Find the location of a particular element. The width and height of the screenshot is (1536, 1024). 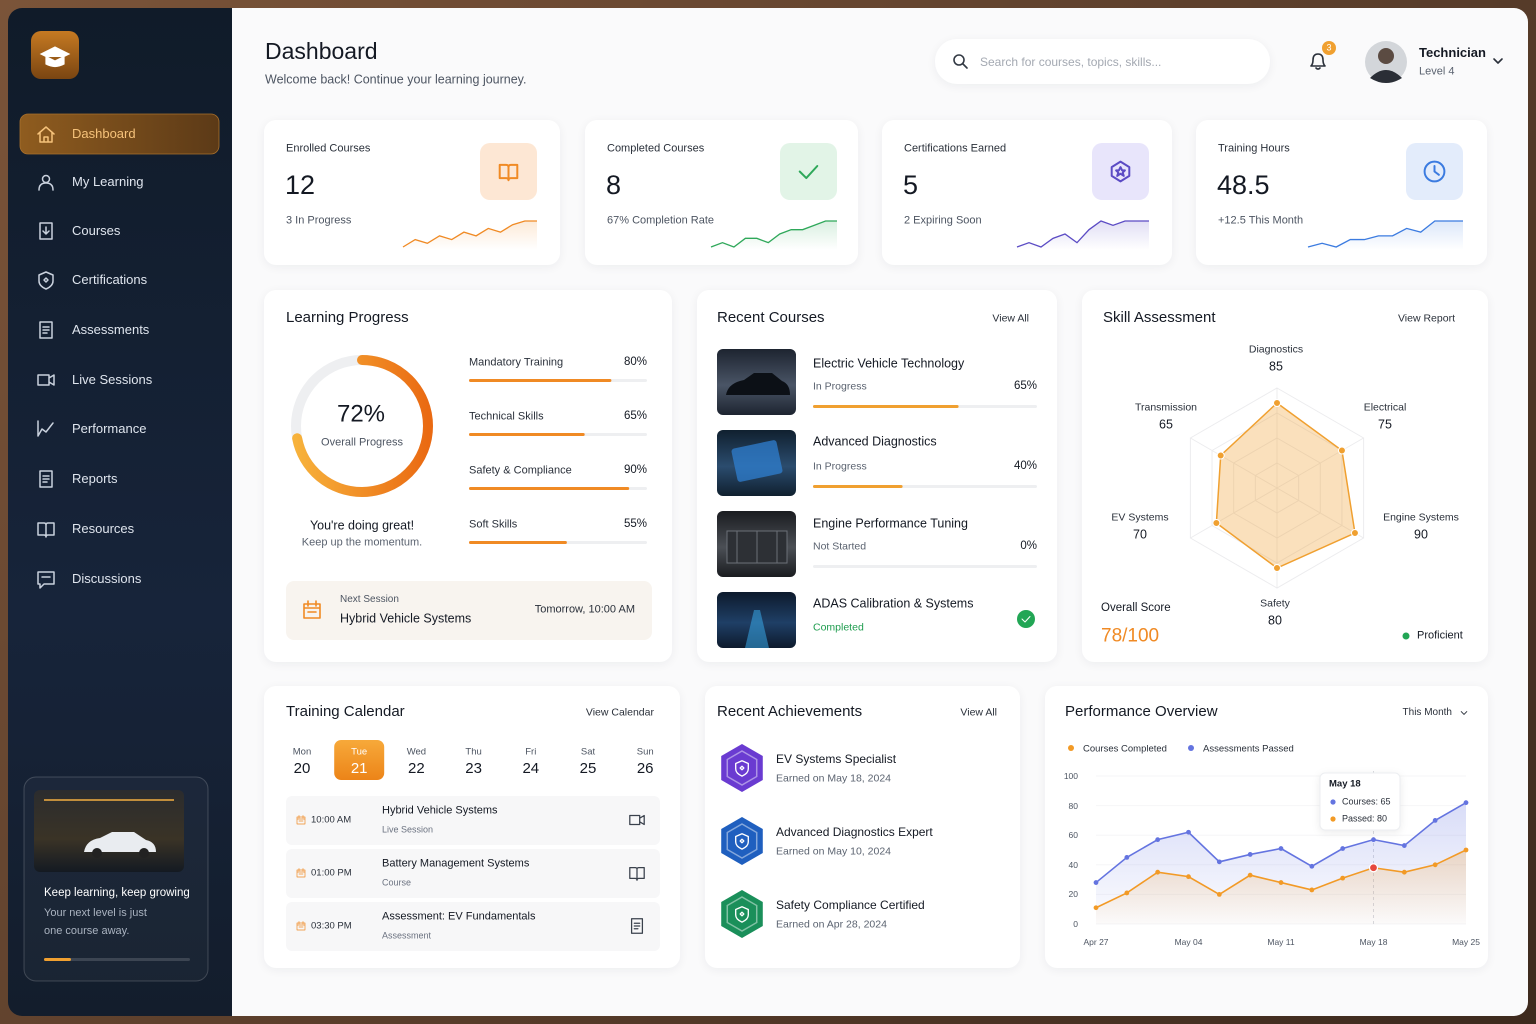

label: Skill Assessment is located at coordinates (1159, 317).